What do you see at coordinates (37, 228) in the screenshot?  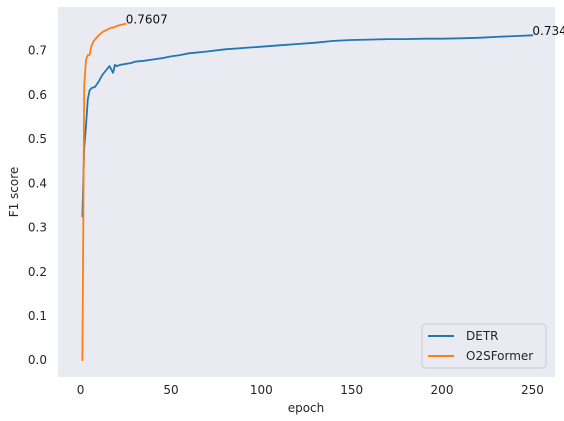 I see `y-tick-label: 0.3` at bounding box center [37, 228].